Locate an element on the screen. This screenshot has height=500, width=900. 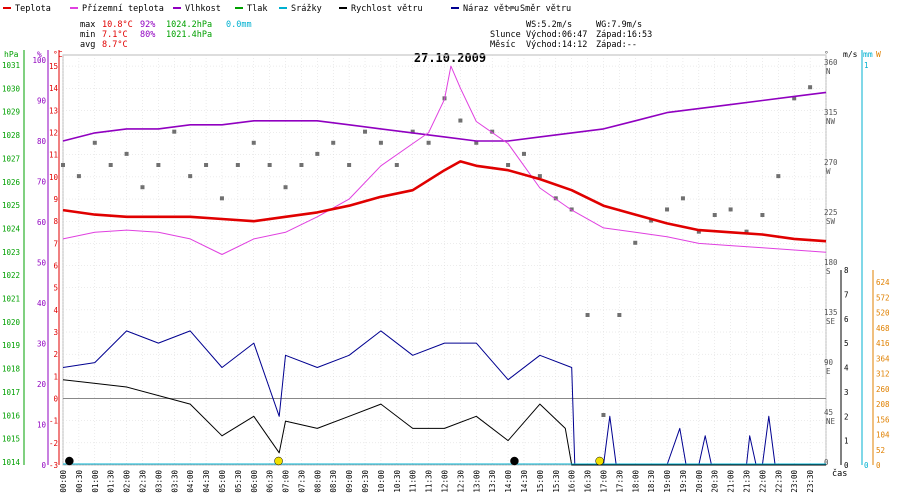
x-tick-label: 12:30 is located at coordinates (460, 481).